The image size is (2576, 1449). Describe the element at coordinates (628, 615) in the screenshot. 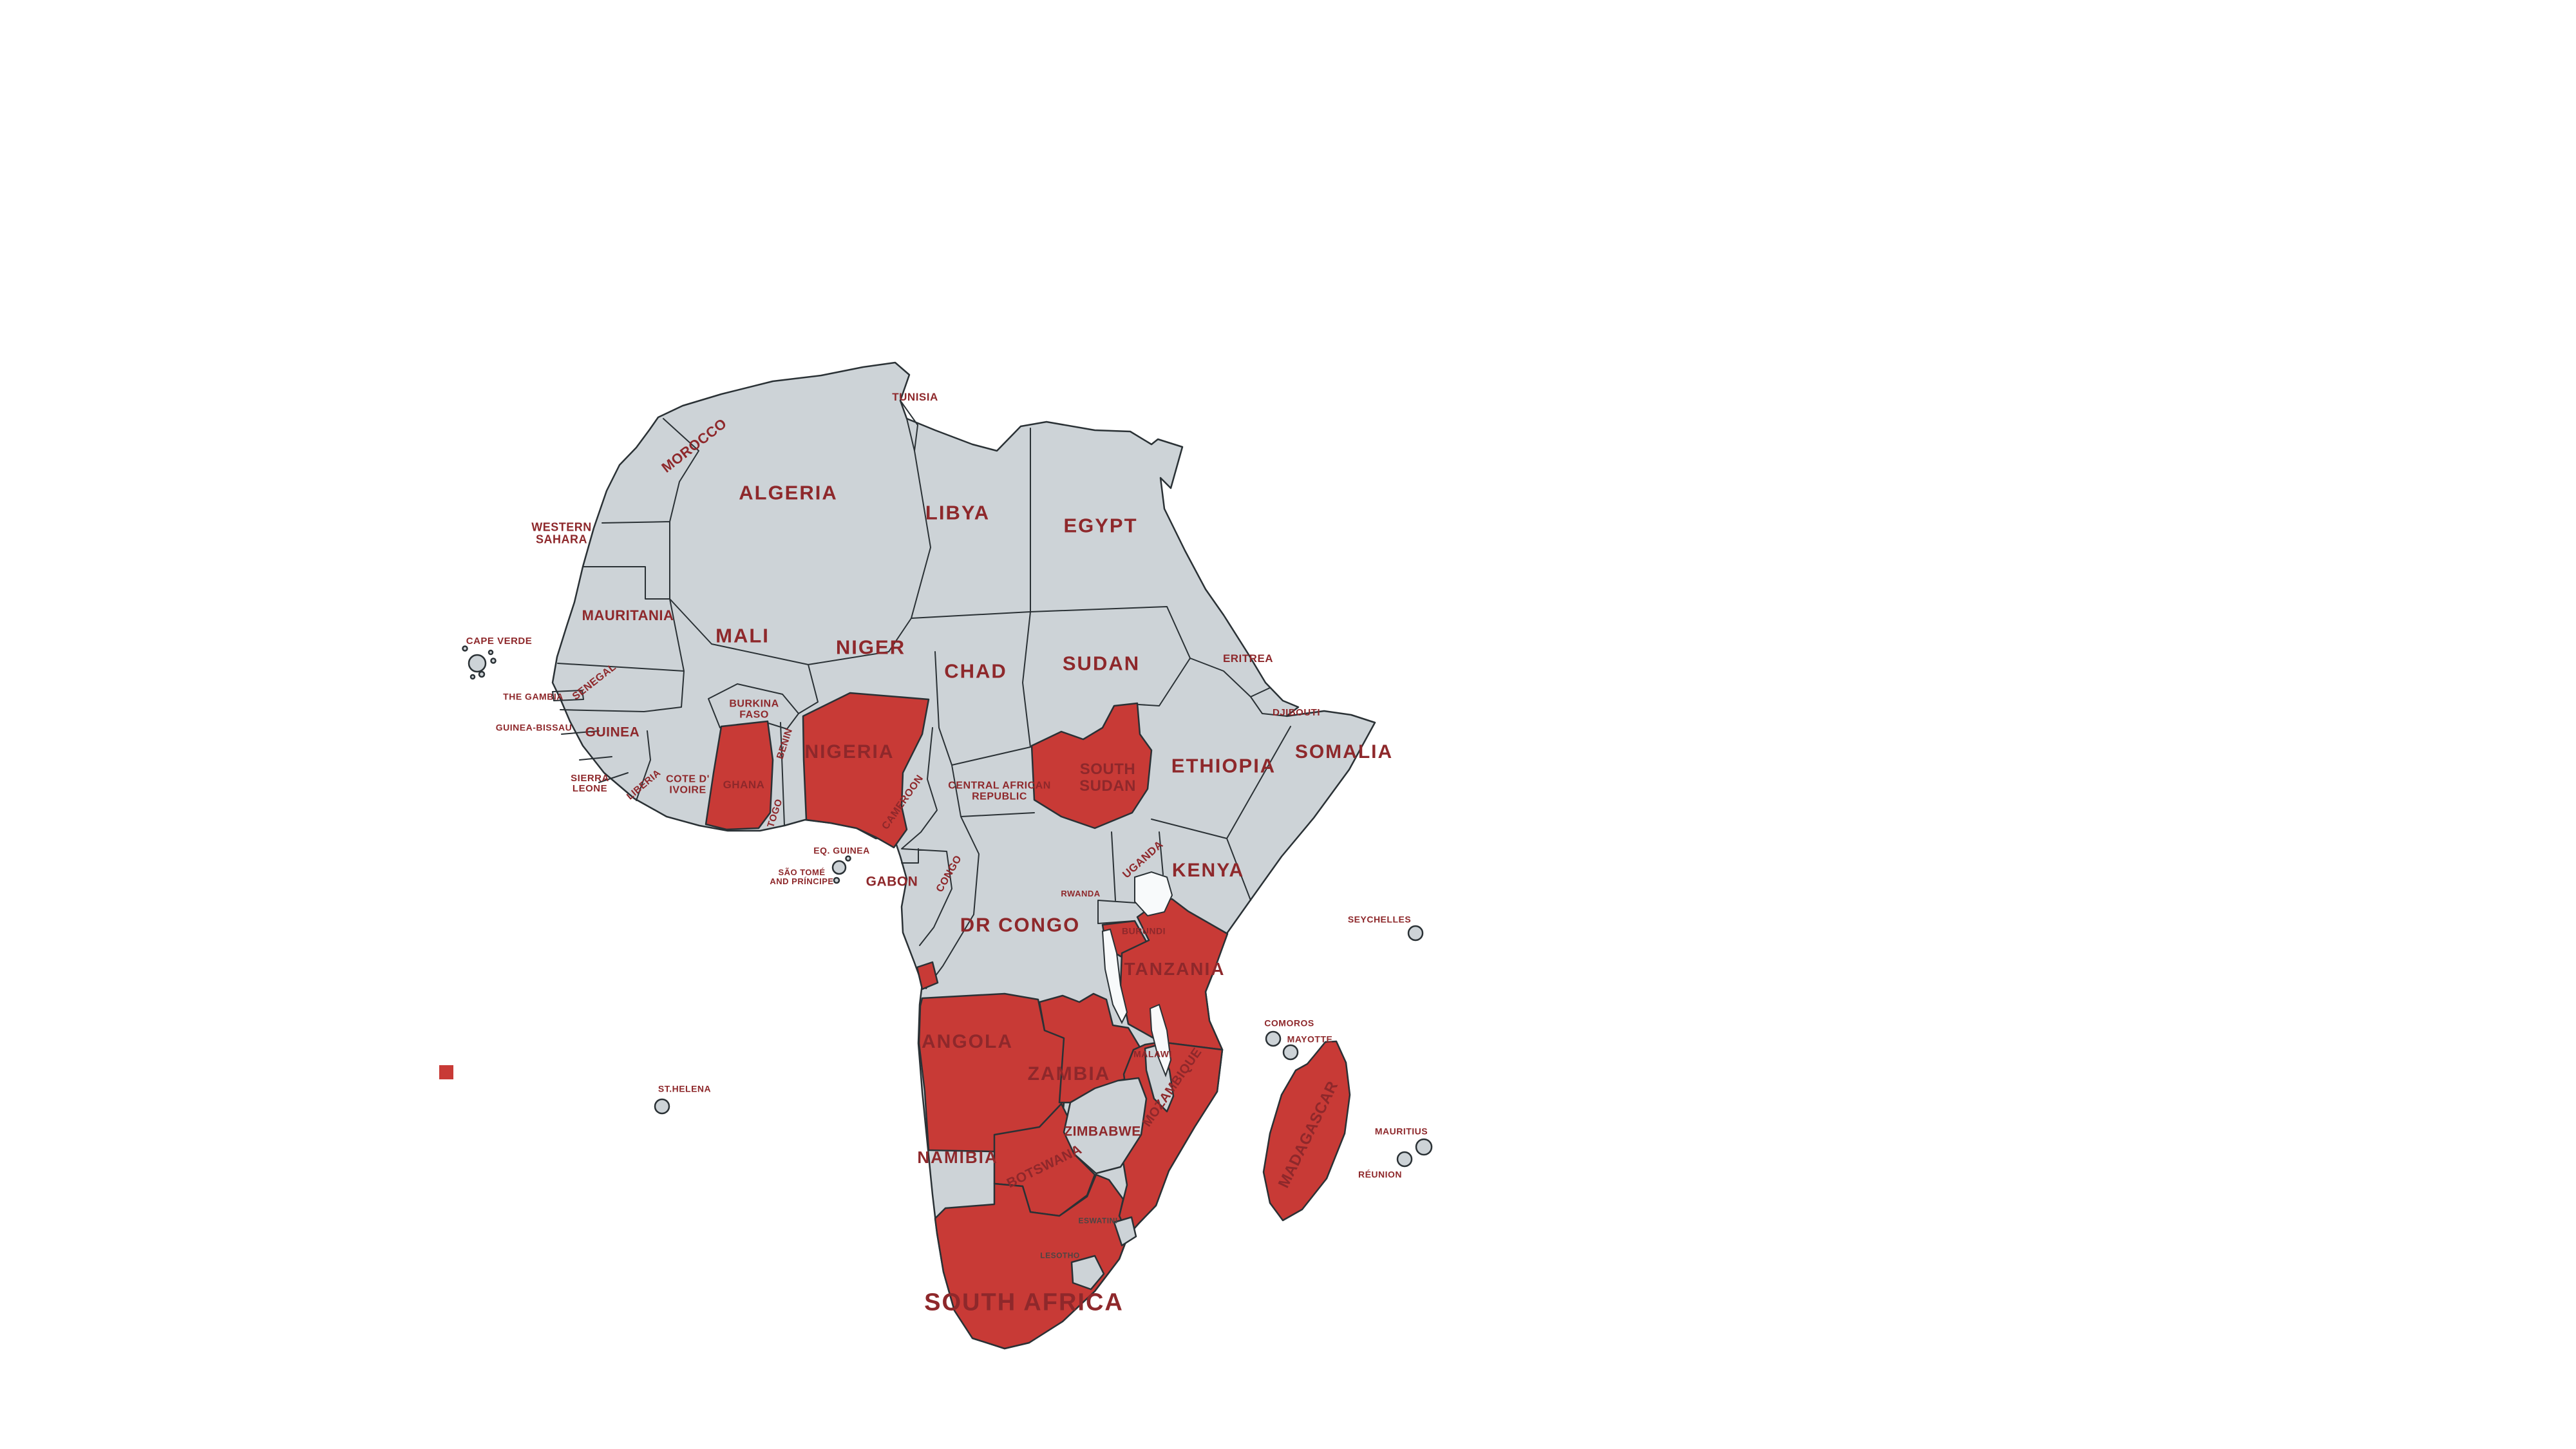

I see `country-label-mauritania: MAURITANIA` at that location.